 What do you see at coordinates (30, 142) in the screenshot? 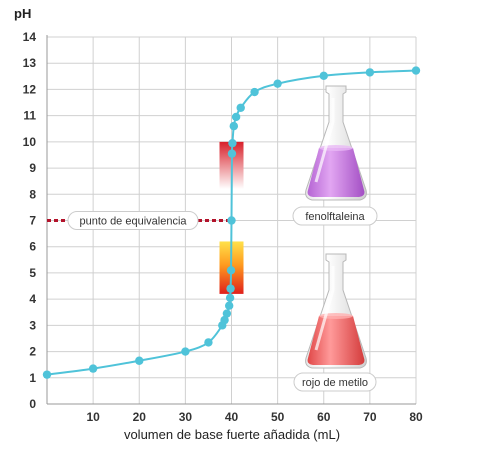
I see `y-tick-label: 10` at bounding box center [30, 142].